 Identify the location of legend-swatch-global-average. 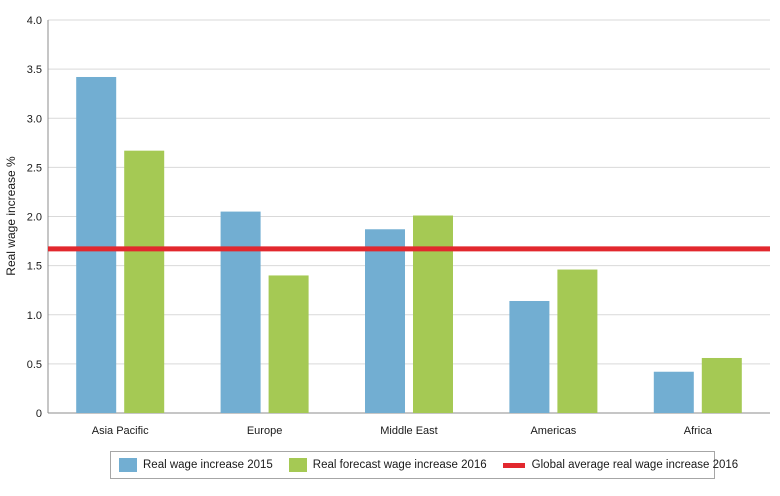
(513, 465).